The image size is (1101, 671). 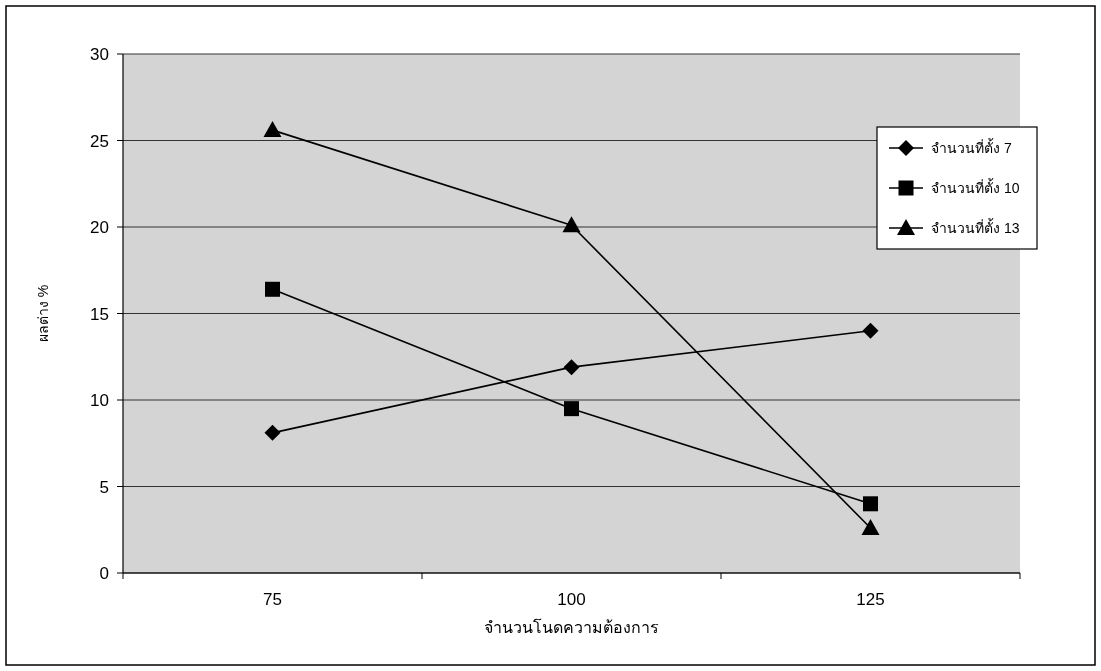 I want to click on y-tick-label: 15, so click(x=99, y=314).